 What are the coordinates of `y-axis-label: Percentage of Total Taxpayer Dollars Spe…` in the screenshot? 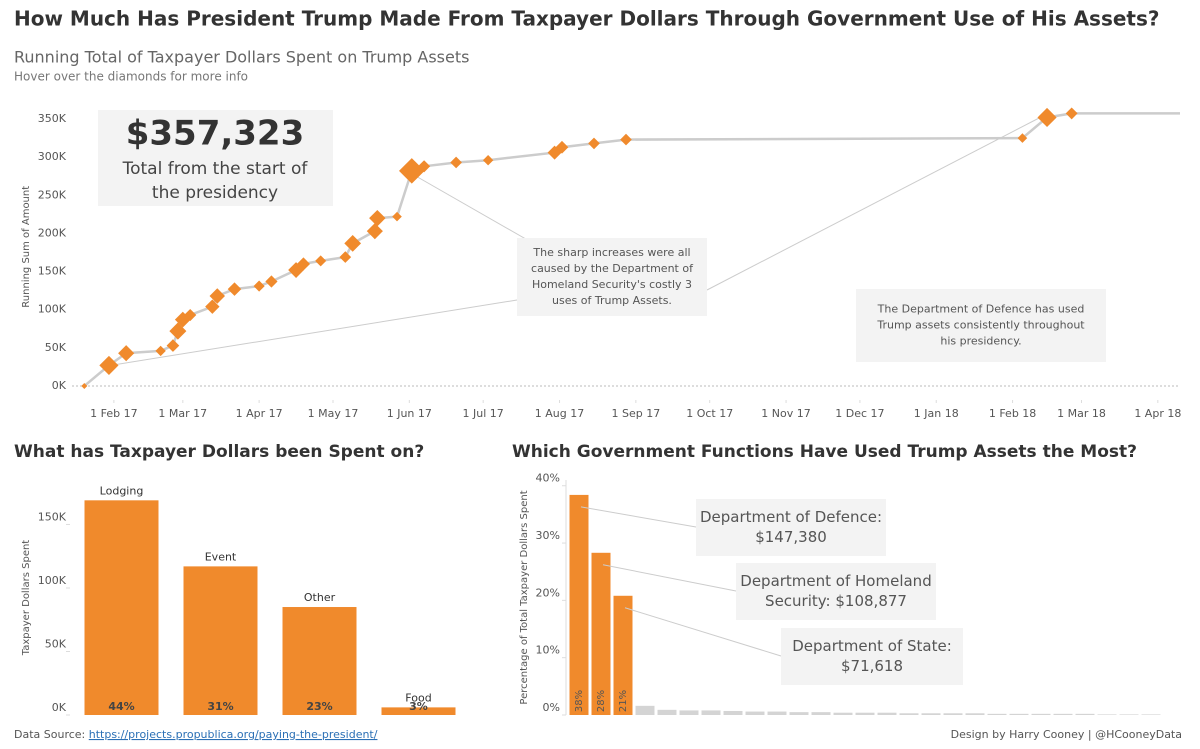 It's located at (524, 597).